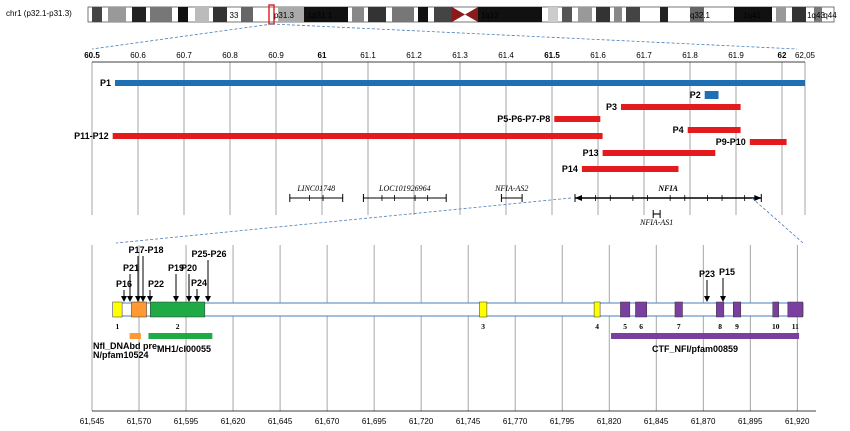  What do you see at coordinates (737, 326) in the screenshot?
I see `exon-number-9: 9` at bounding box center [737, 326].